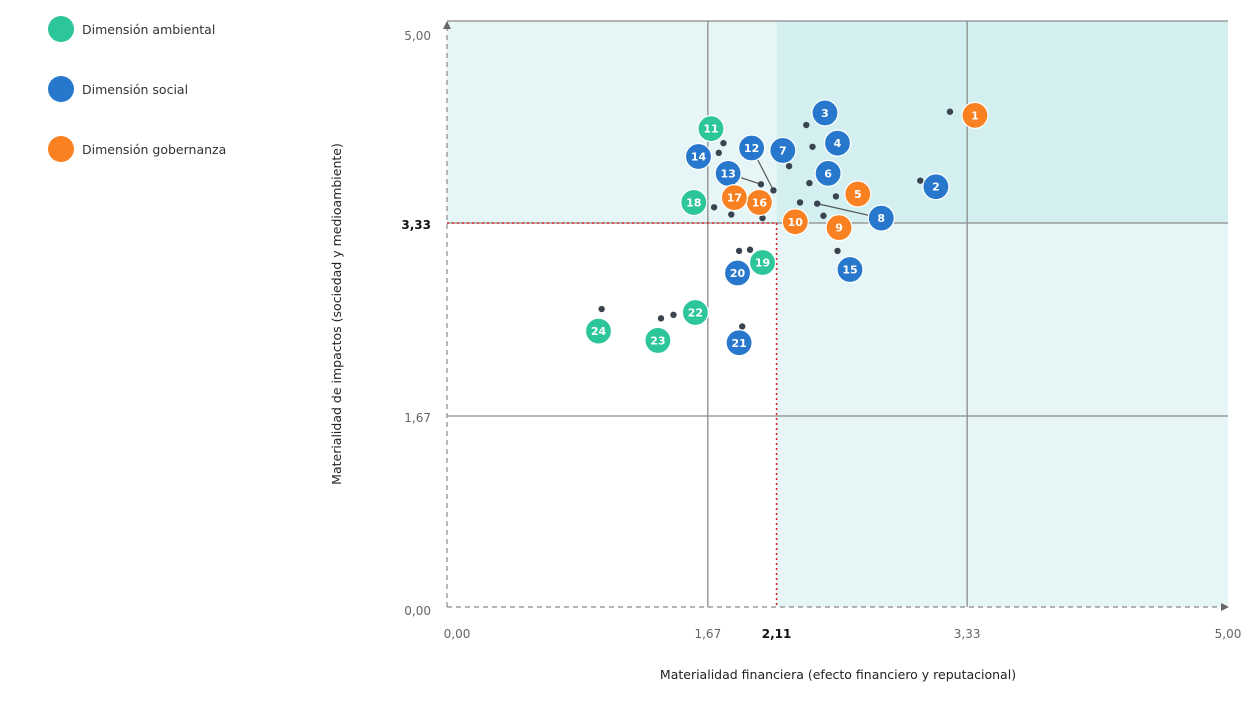  I want to click on legend-item-ambiental: Dimensión ambiental, so click(137, 29).